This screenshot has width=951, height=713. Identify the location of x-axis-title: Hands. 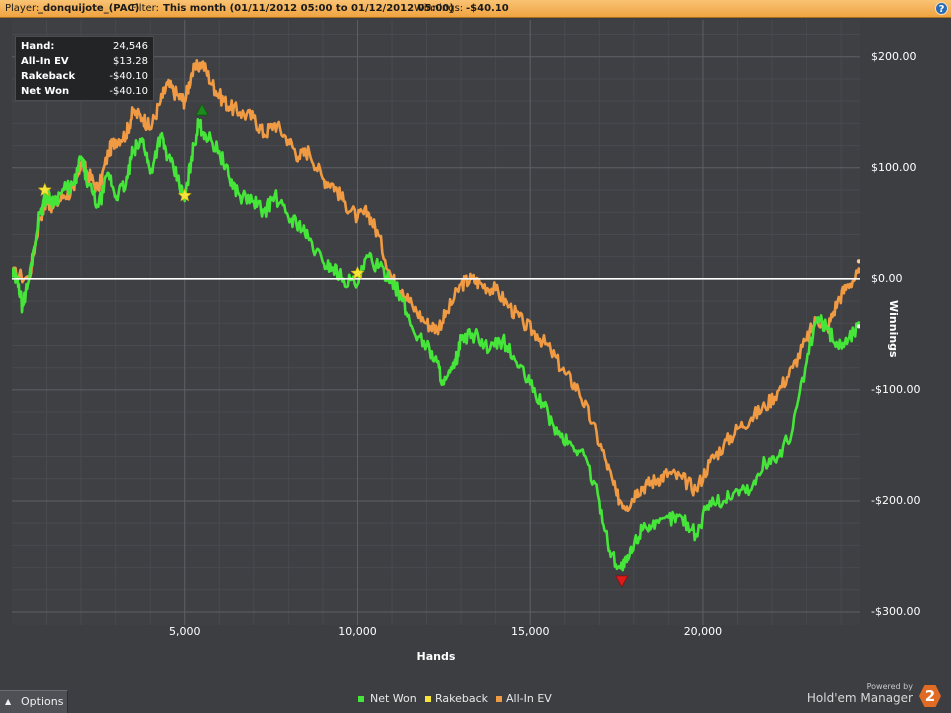
(436, 656).